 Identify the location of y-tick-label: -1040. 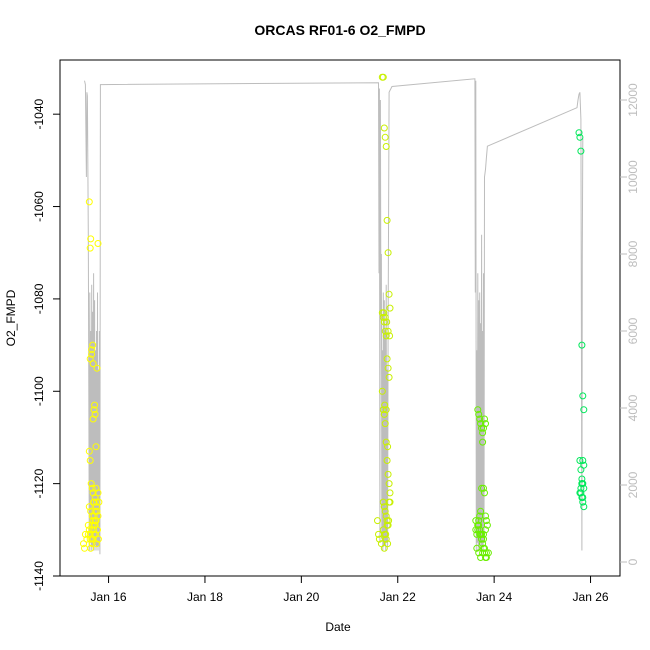
(39, 114).